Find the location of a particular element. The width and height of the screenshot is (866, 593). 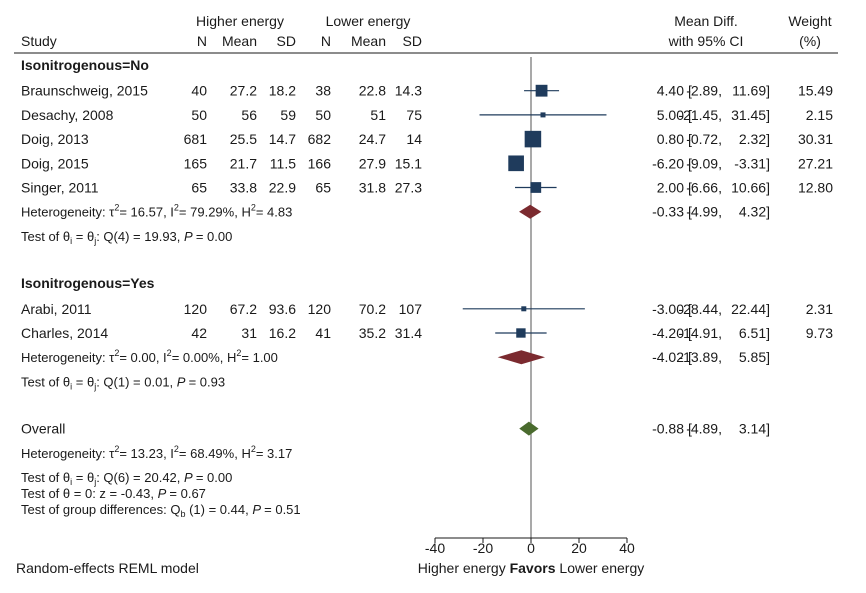

zero-test-p-label: P is located at coordinates (164, 493).